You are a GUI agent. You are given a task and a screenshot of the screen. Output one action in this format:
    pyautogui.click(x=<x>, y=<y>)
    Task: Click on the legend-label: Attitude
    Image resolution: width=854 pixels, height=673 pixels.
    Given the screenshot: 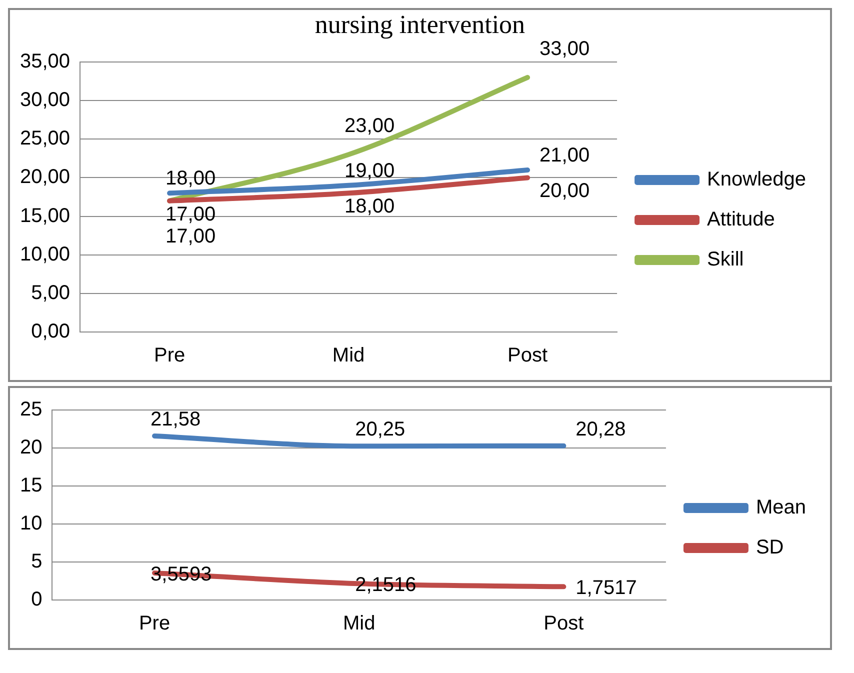 What is the action you would take?
    pyautogui.click(x=741, y=219)
    